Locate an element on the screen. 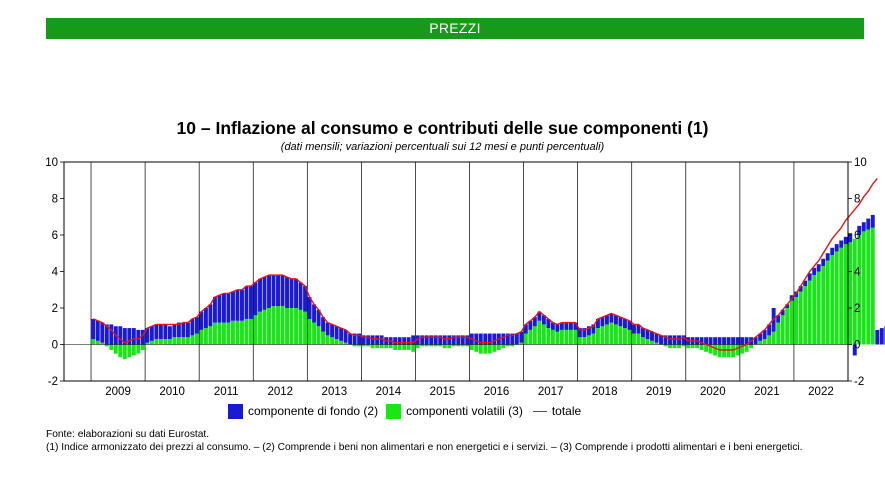 The image size is (885, 484). x-tick-label: 2014 is located at coordinates (389, 392).